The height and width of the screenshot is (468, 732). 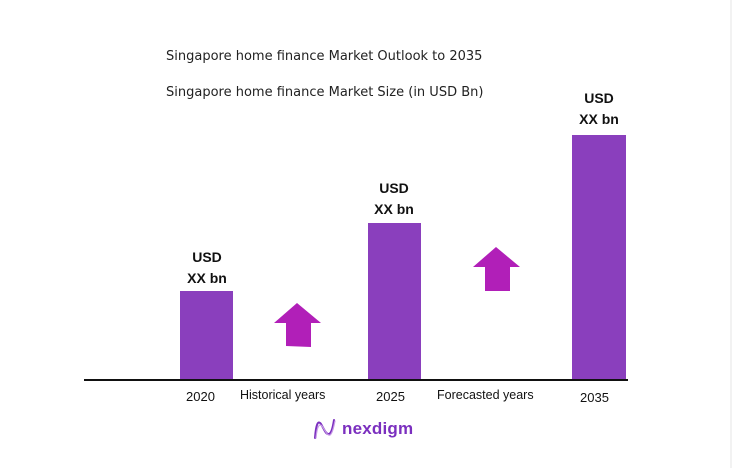 What do you see at coordinates (599, 257) in the screenshot?
I see `bar-2035` at bounding box center [599, 257].